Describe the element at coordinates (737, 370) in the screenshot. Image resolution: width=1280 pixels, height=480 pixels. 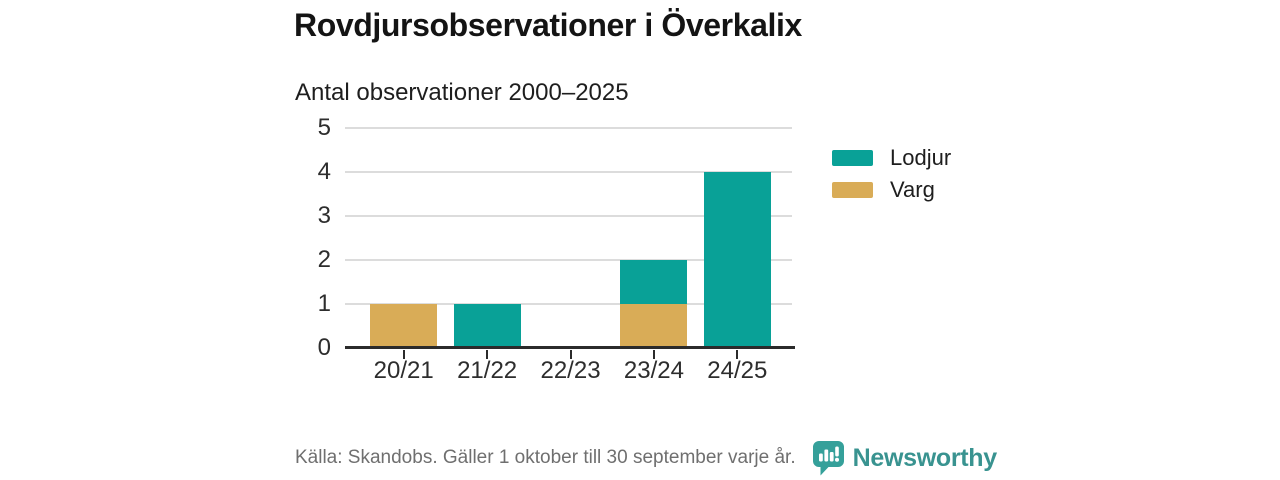
I see `x-tick-label: 24/25` at that location.